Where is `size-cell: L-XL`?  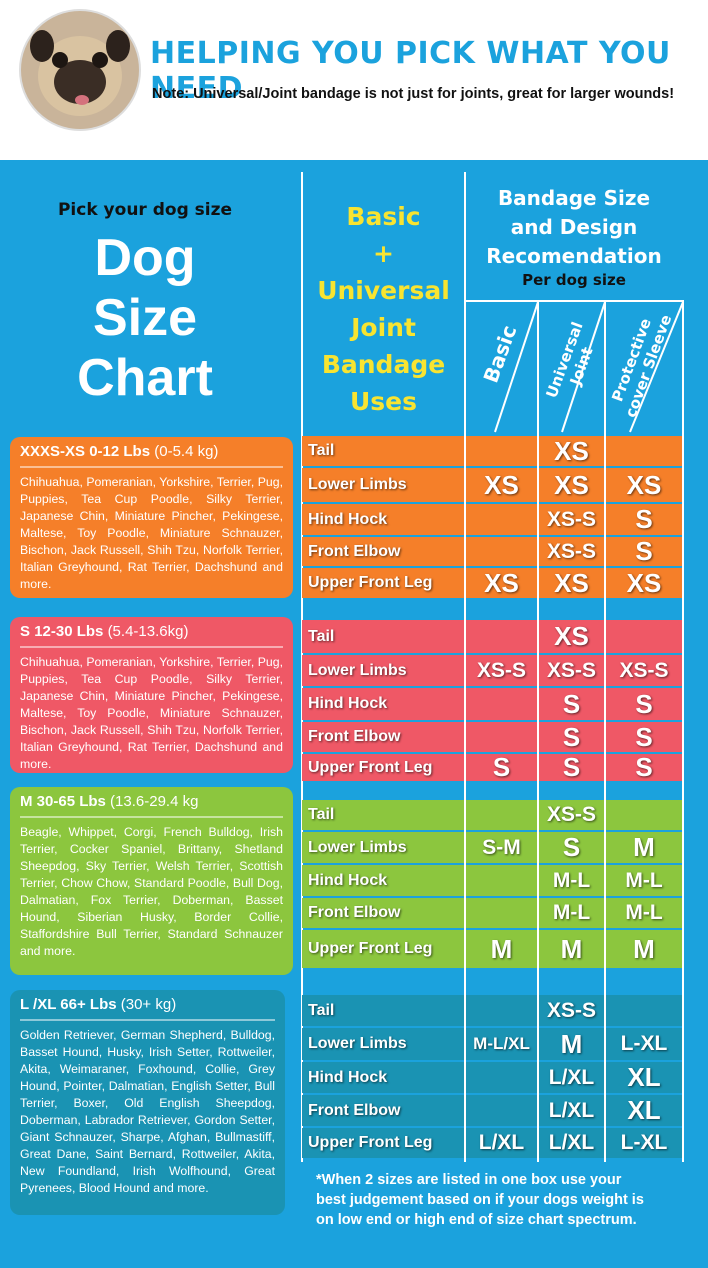
size-cell: L-XL is located at coordinates (644, 1143).